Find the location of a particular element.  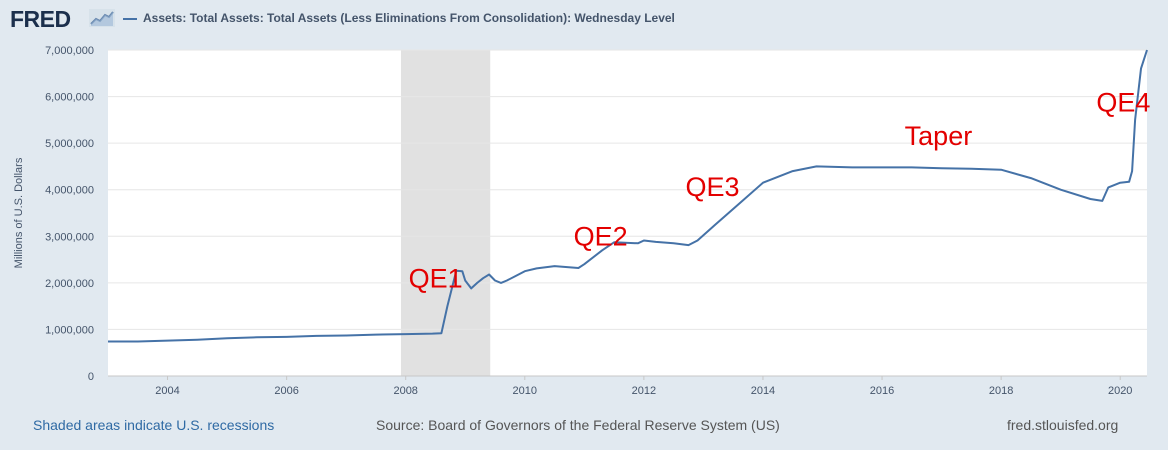

recession-band is located at coordinates (445, 213).